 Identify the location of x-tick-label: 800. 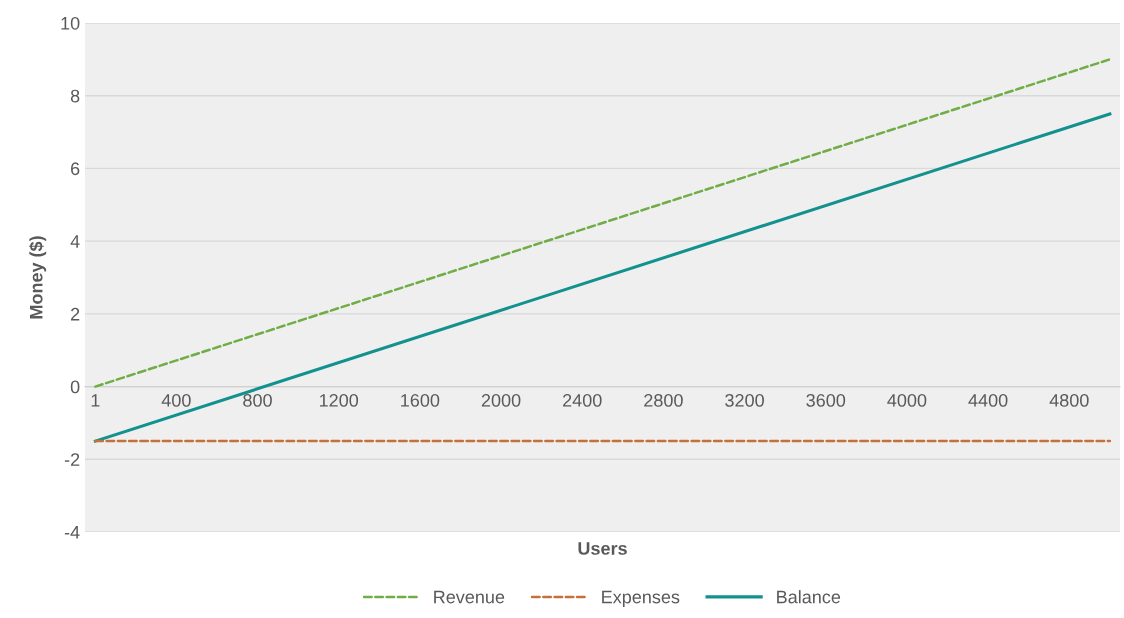
(257, 400).